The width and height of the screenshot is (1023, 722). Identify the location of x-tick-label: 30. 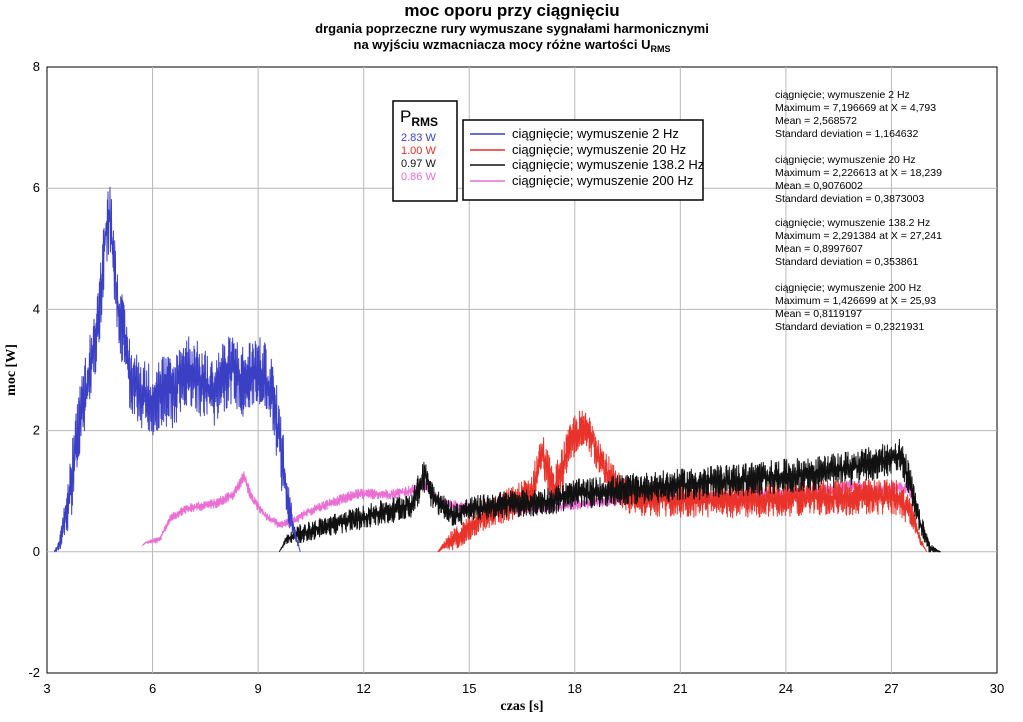
(997, 688).